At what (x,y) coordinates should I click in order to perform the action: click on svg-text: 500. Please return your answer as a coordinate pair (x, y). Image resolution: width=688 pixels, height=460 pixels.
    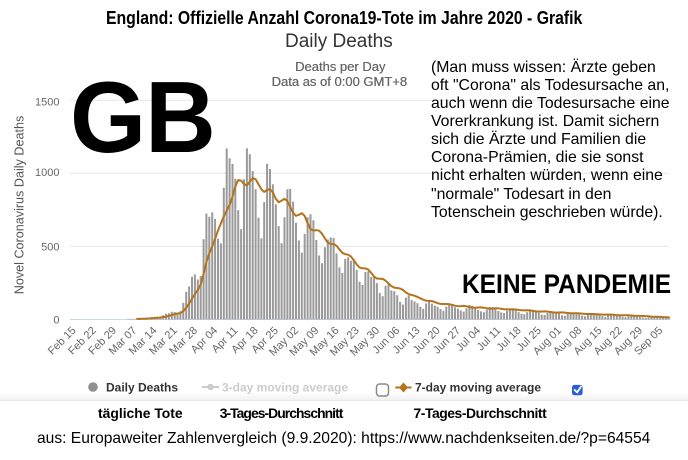
    Looking at the image, I should click on (50, 248).